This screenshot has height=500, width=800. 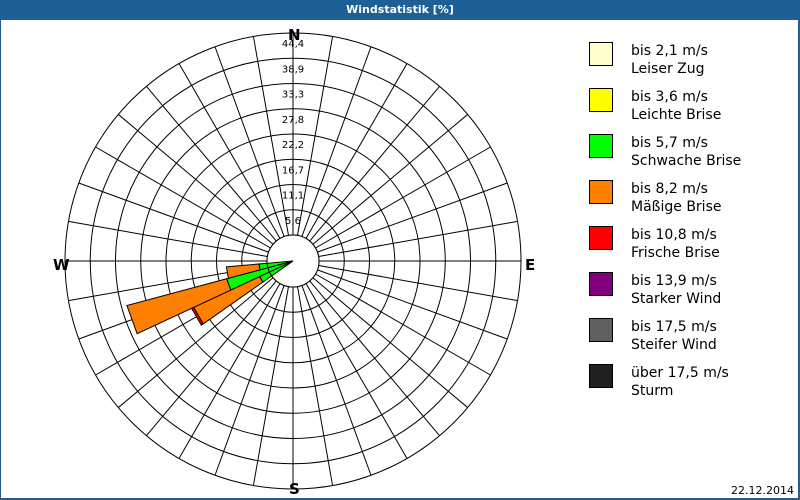 I want to click on legend-text: bis 2,1 m/s Leiser Zug, so click(x=669, y=60).